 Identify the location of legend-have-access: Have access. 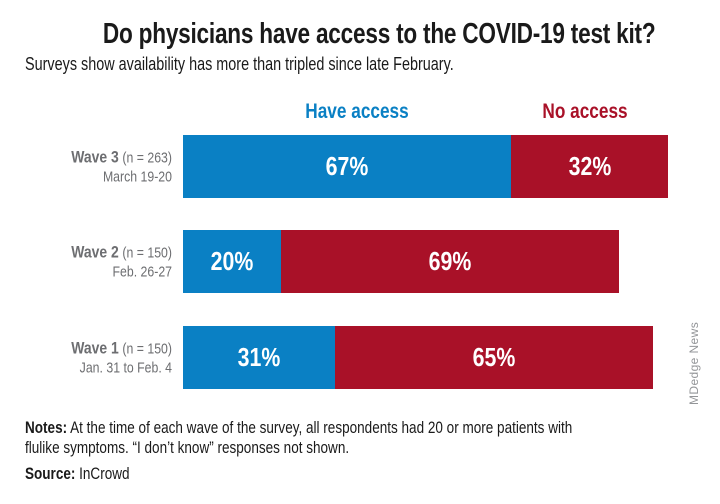
(357, 111).